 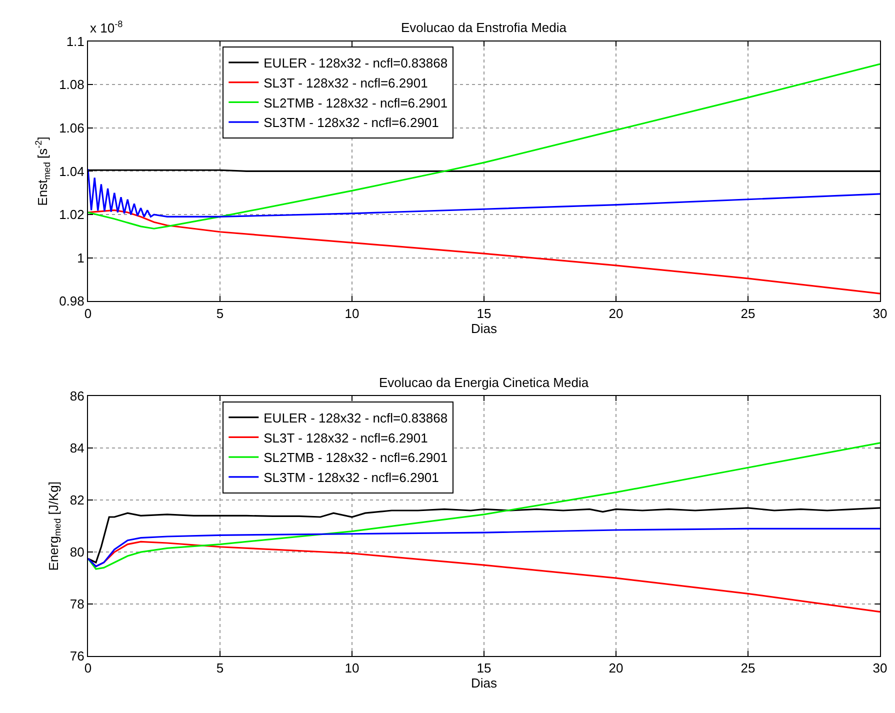 I want to click on y-tick-label: 1.02, so click(x=71, y=214).